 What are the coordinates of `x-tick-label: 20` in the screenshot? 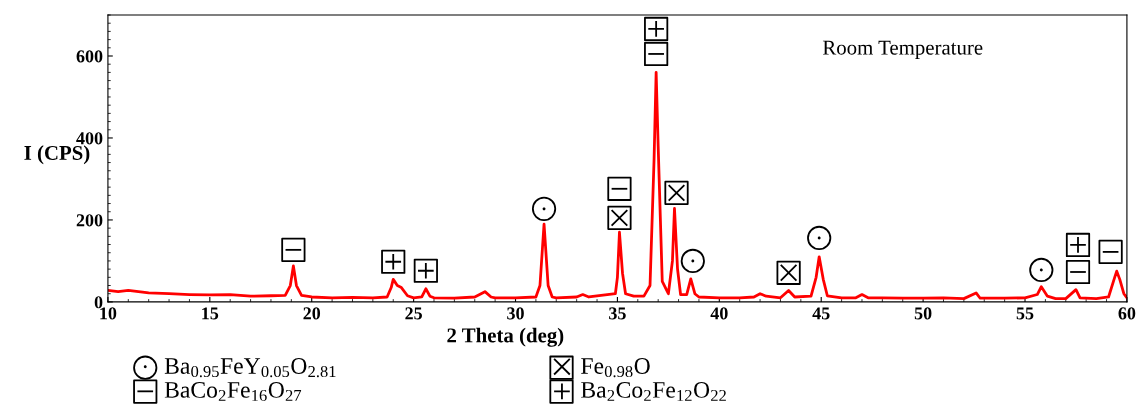 It's located at (312, 313).